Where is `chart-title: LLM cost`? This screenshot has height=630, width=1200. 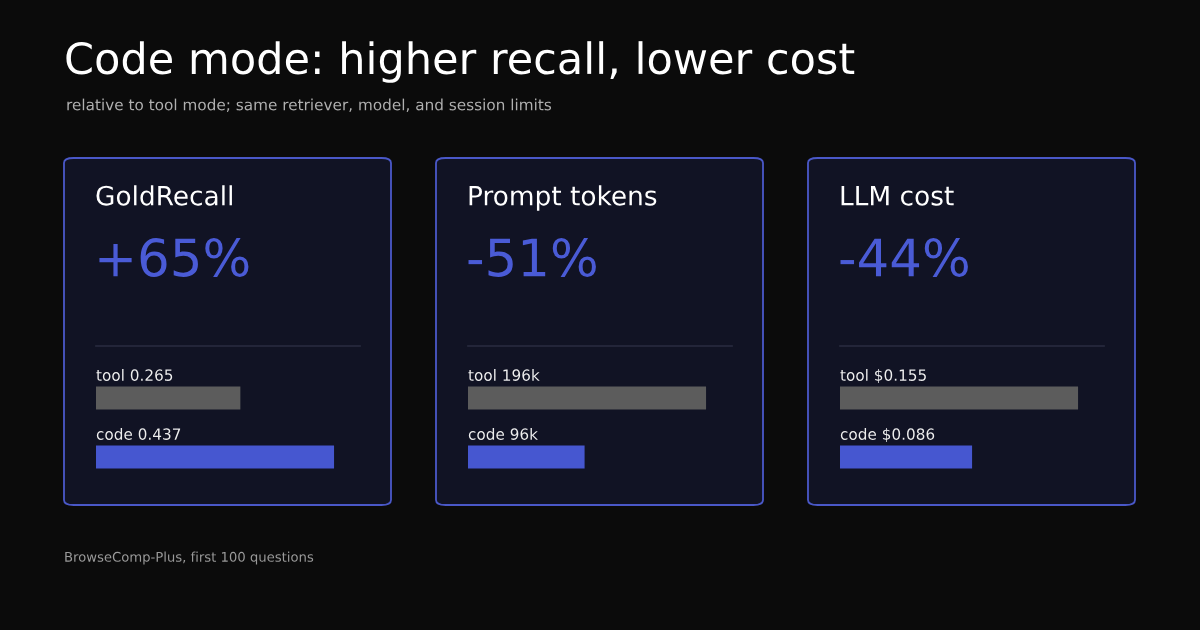 chart-title: LLM cost is located at coordinates (897, 196).